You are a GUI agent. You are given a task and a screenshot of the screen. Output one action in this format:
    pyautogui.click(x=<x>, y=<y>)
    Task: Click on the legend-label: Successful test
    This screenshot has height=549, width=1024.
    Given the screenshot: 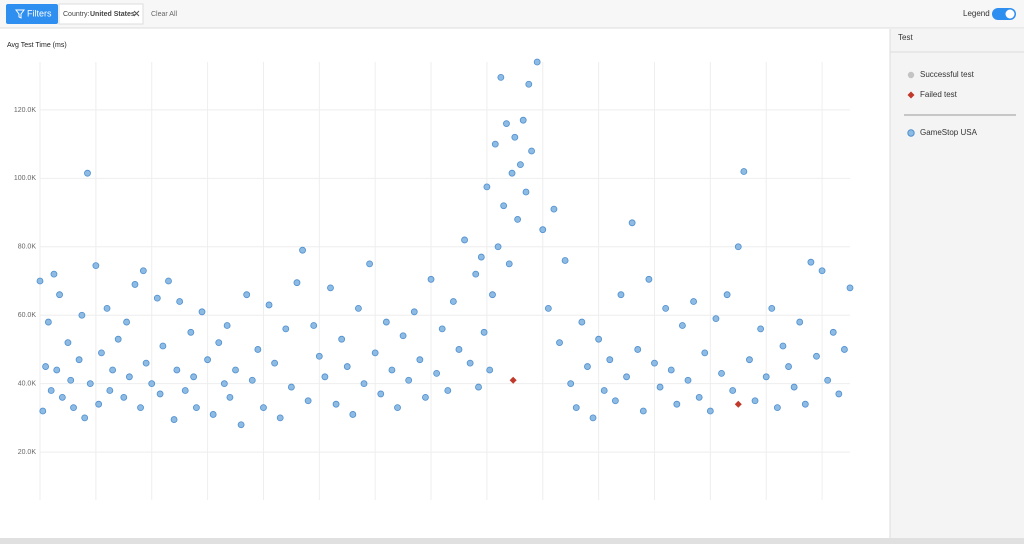 What is the action you would take?
    pyautogui.click(x=947, y=74)
    